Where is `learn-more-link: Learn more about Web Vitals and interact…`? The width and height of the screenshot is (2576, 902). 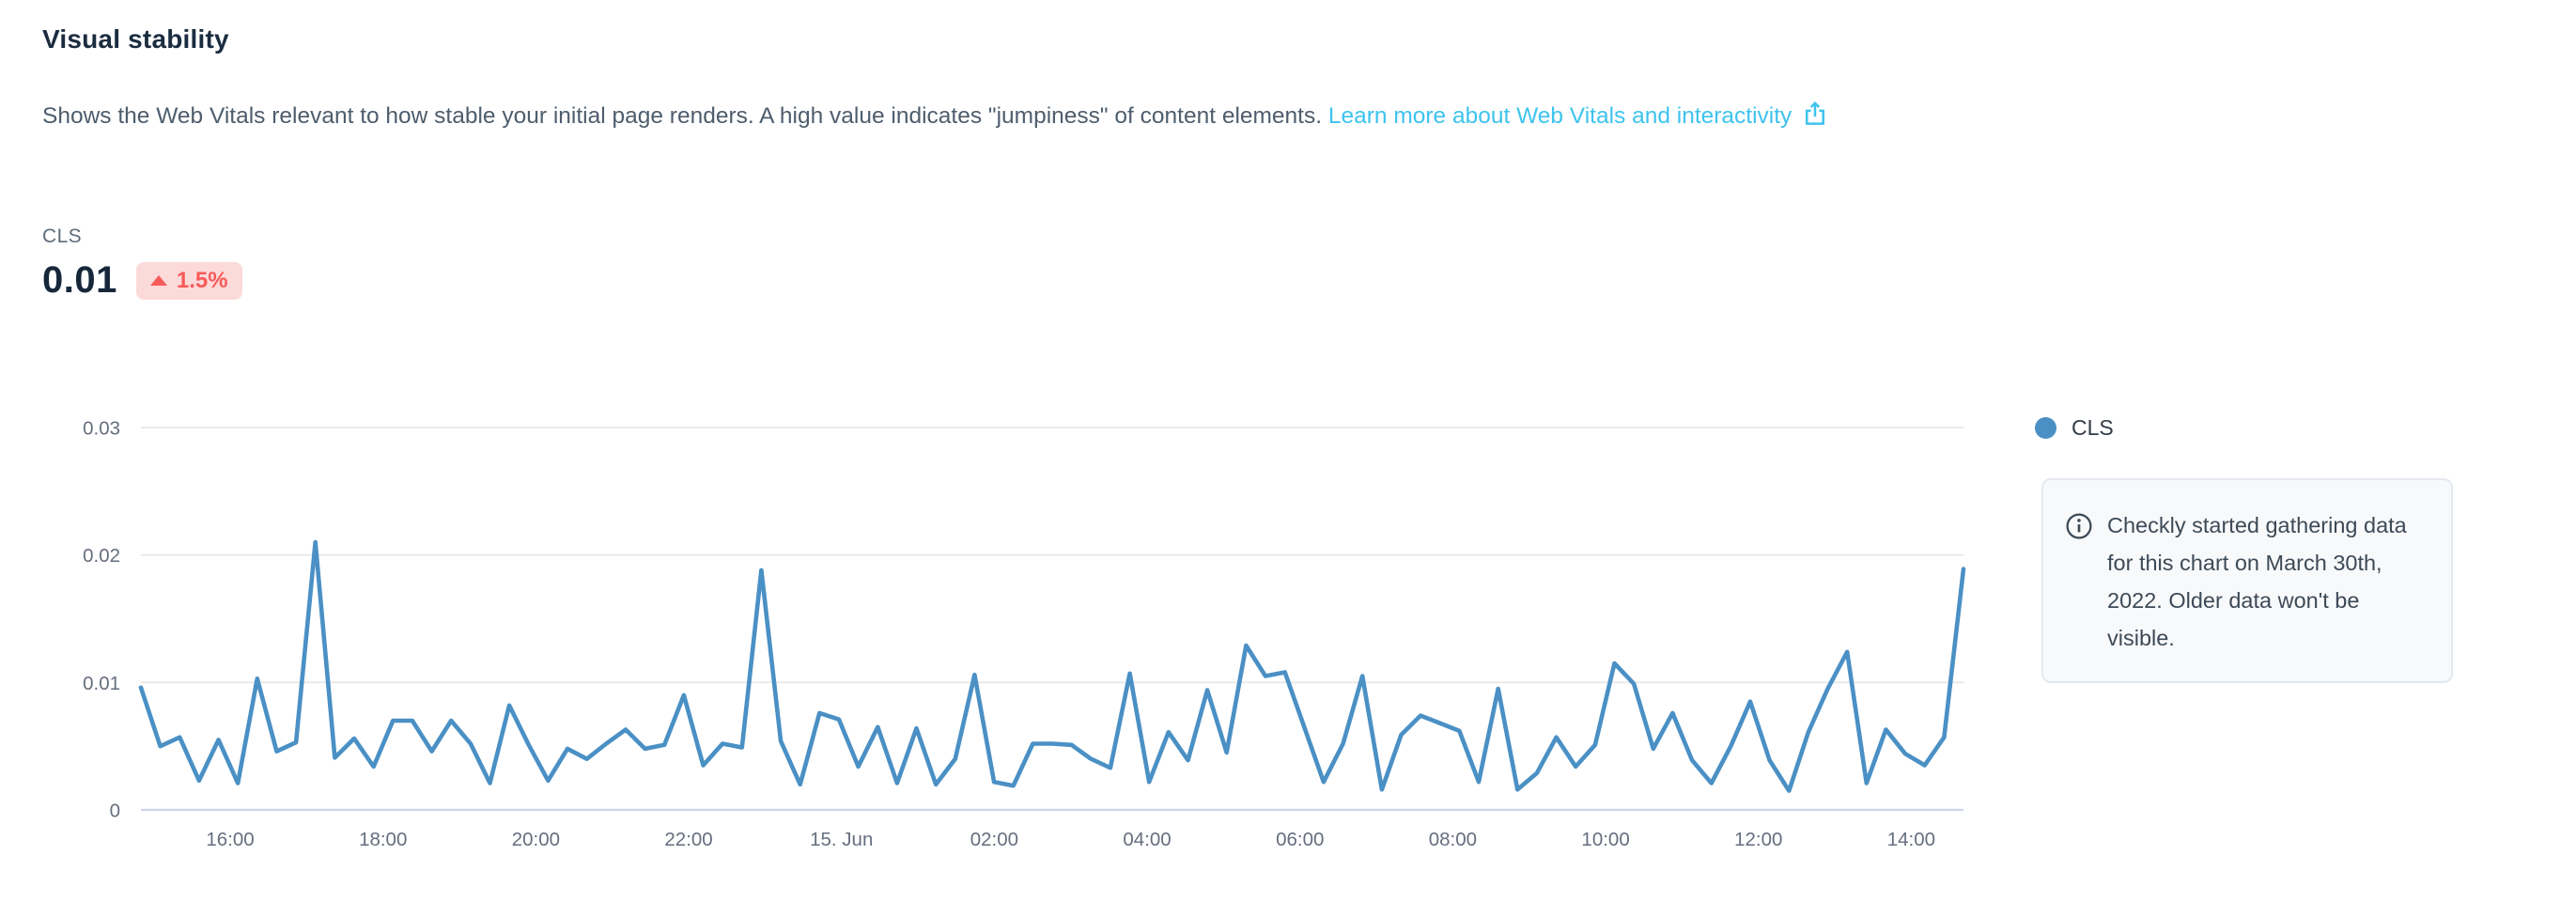
learn-more-link: Learn more about Web Vitals and interact… is located at coordinates (1578, 115).